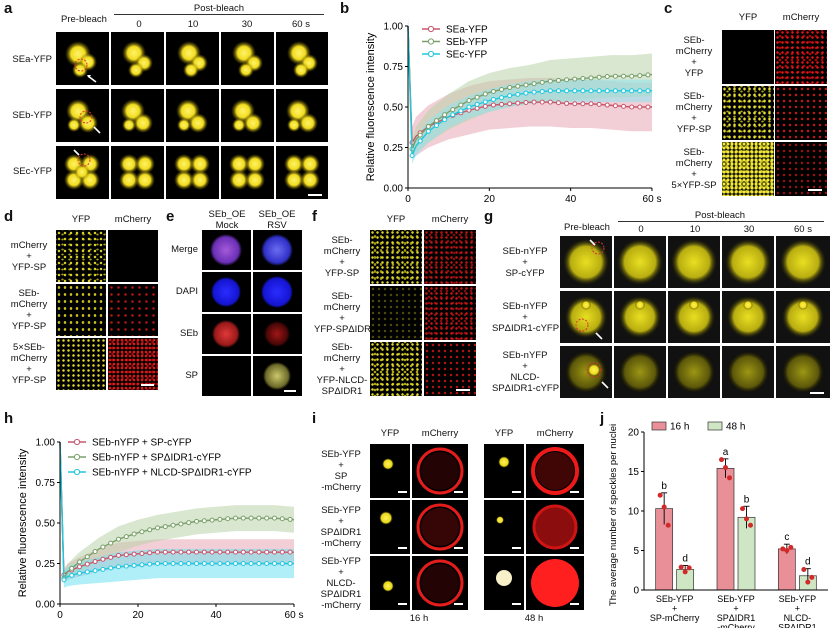 The image size is (831, 628). I want to click on panel-c-row-2: SEb-mCherry +5×YFP-SP, so click(694, 169).